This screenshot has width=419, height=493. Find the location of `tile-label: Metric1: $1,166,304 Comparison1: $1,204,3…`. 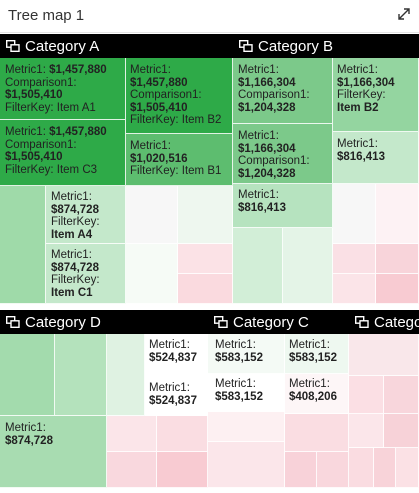

tile-label: Metric1: $1,166,304 Comparison1: $1,204,3… is located at coordinates (274, 155).